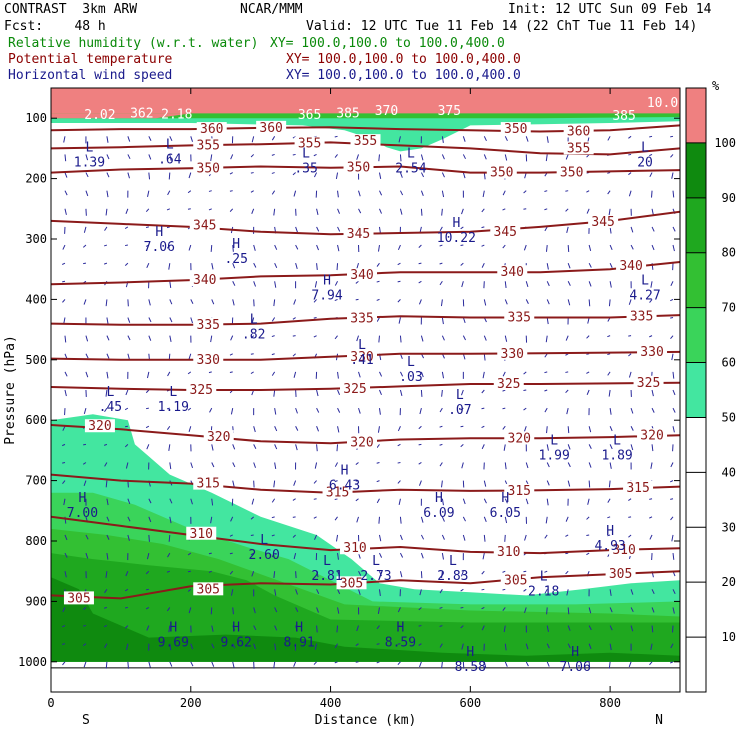  What do you see at coordinates (659, 720) in the screenshot?
I see `north-label: N` at bounding box center [659, 720].